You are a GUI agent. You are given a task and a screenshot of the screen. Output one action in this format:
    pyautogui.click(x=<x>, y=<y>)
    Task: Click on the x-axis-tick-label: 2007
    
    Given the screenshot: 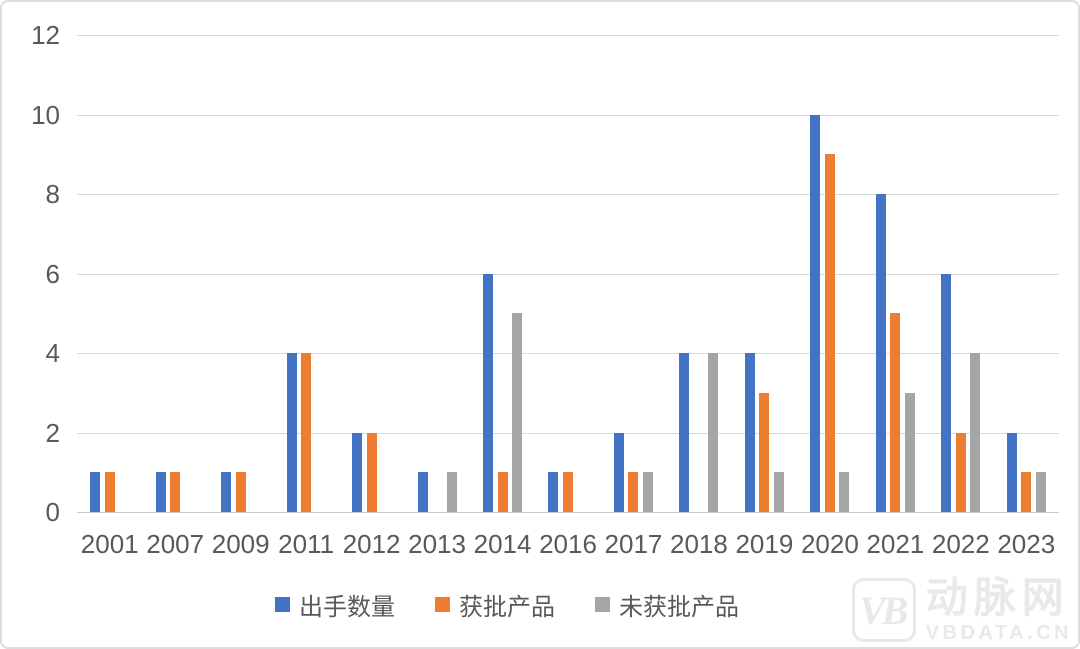 What is the action you would take?
    pyautogui.click(x=175, y=544)
    